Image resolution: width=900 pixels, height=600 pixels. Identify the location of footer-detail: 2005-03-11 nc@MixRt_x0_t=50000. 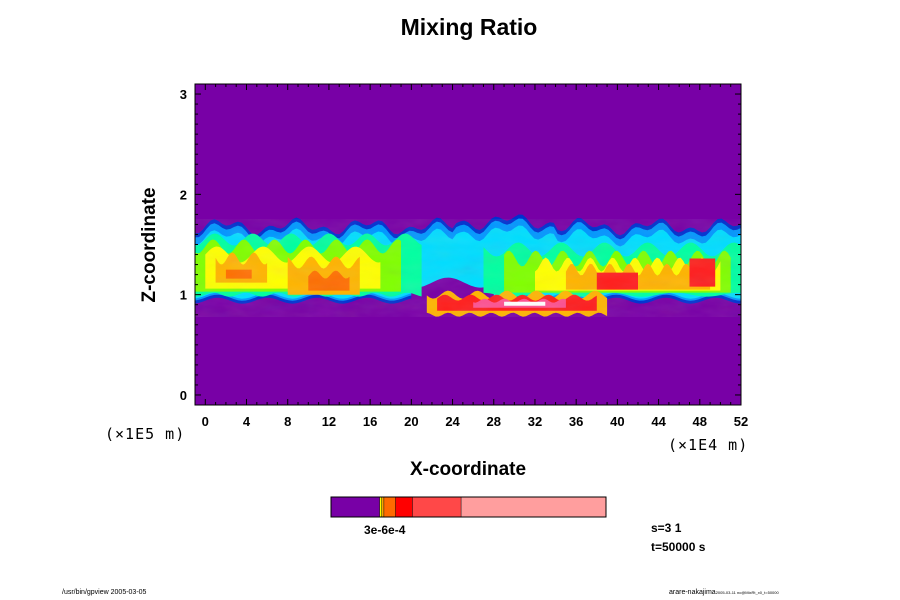
(747, 592).